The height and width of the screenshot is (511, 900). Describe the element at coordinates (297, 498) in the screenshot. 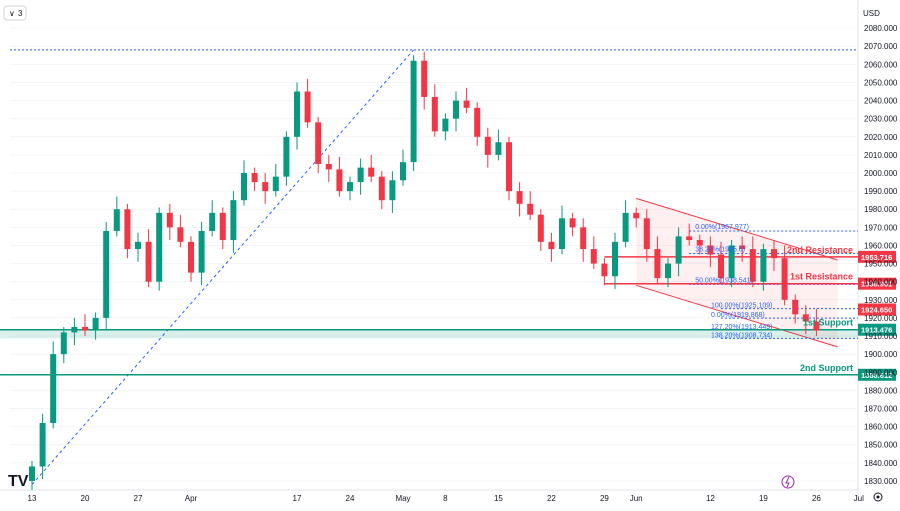

I see `x-tick-label: 17` at that location.